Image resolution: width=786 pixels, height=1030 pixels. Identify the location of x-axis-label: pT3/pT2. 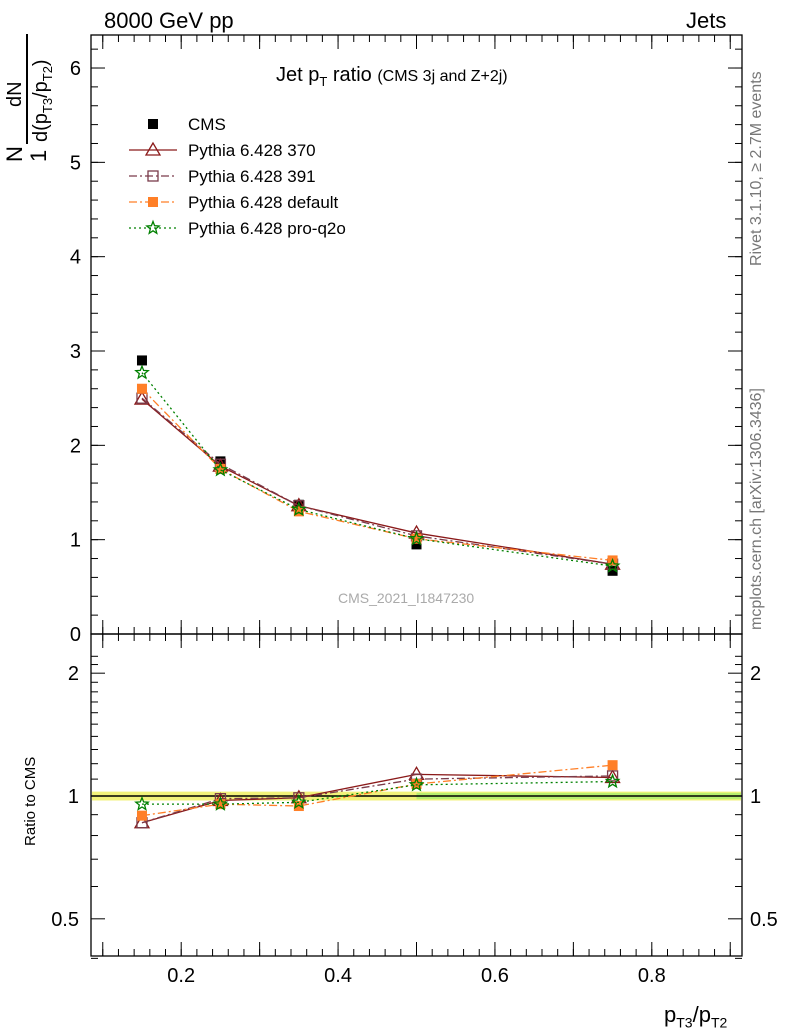
(696, 1017).